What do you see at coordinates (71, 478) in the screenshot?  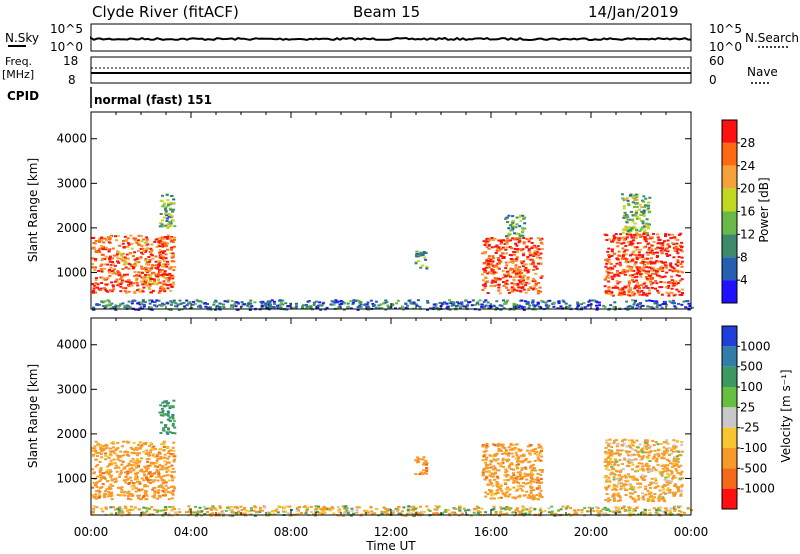 I see `y-tick-label: 1000` at bounding box center [71, 478].